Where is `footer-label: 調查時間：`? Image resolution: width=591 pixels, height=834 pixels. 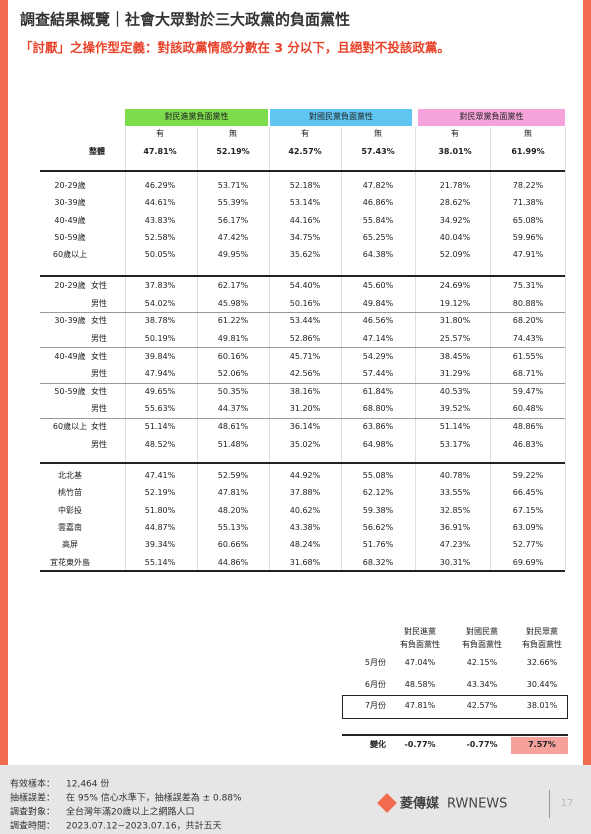
footer-label: 調查時間： is located at coordinates (33, 826).